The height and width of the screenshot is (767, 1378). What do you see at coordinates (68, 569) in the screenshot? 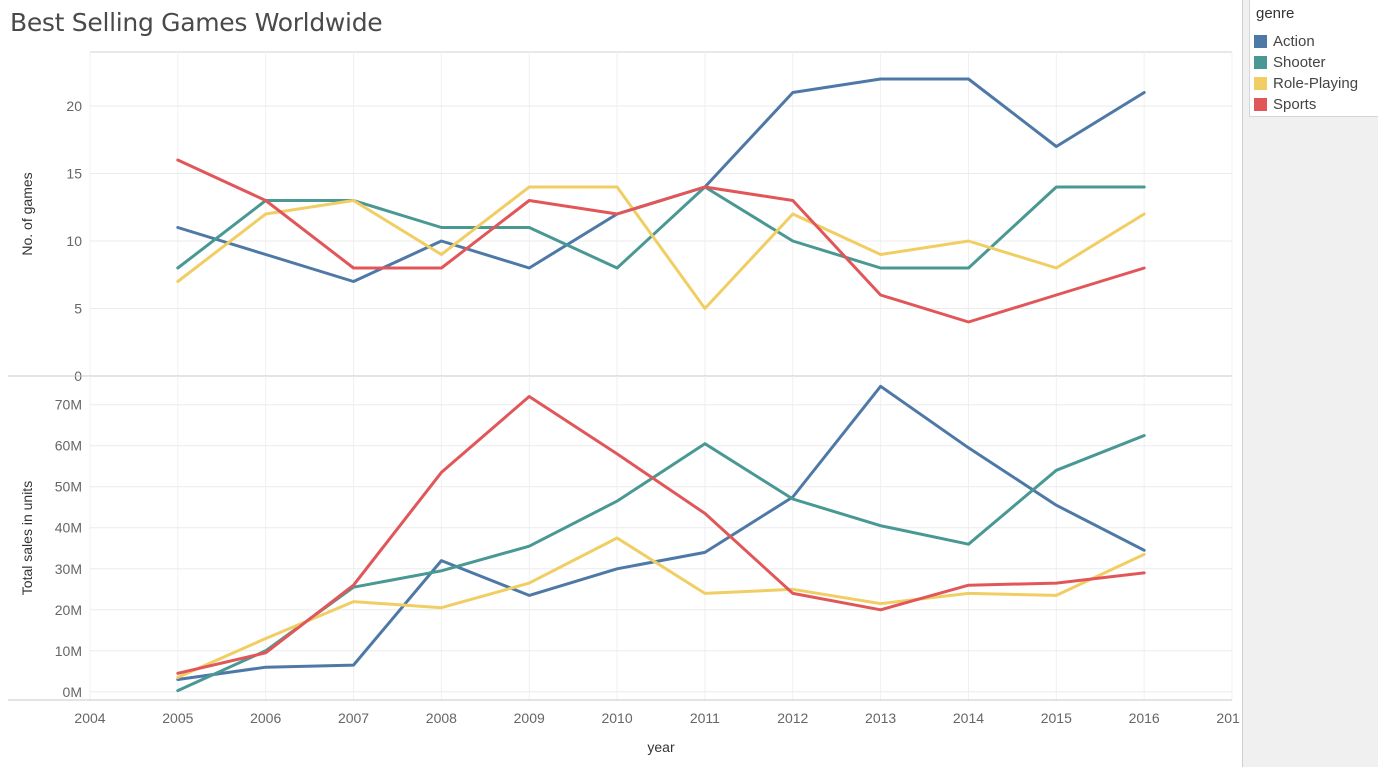
I see `y-tick-label-1-3: 30M` at bounding box center [68, 569].